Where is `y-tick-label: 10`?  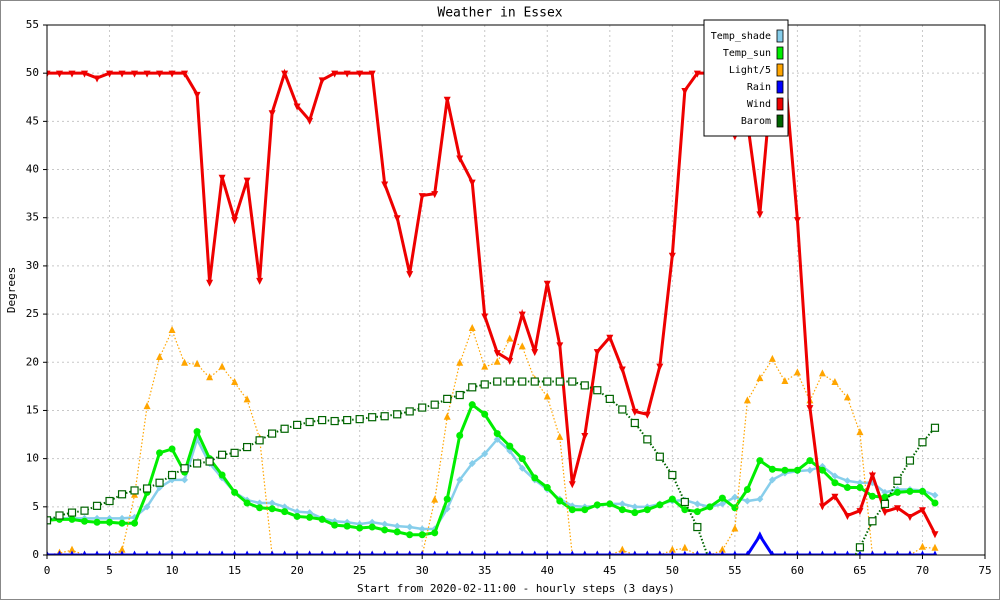
y-tick-label: 10 is located at coordinates (32, 458).